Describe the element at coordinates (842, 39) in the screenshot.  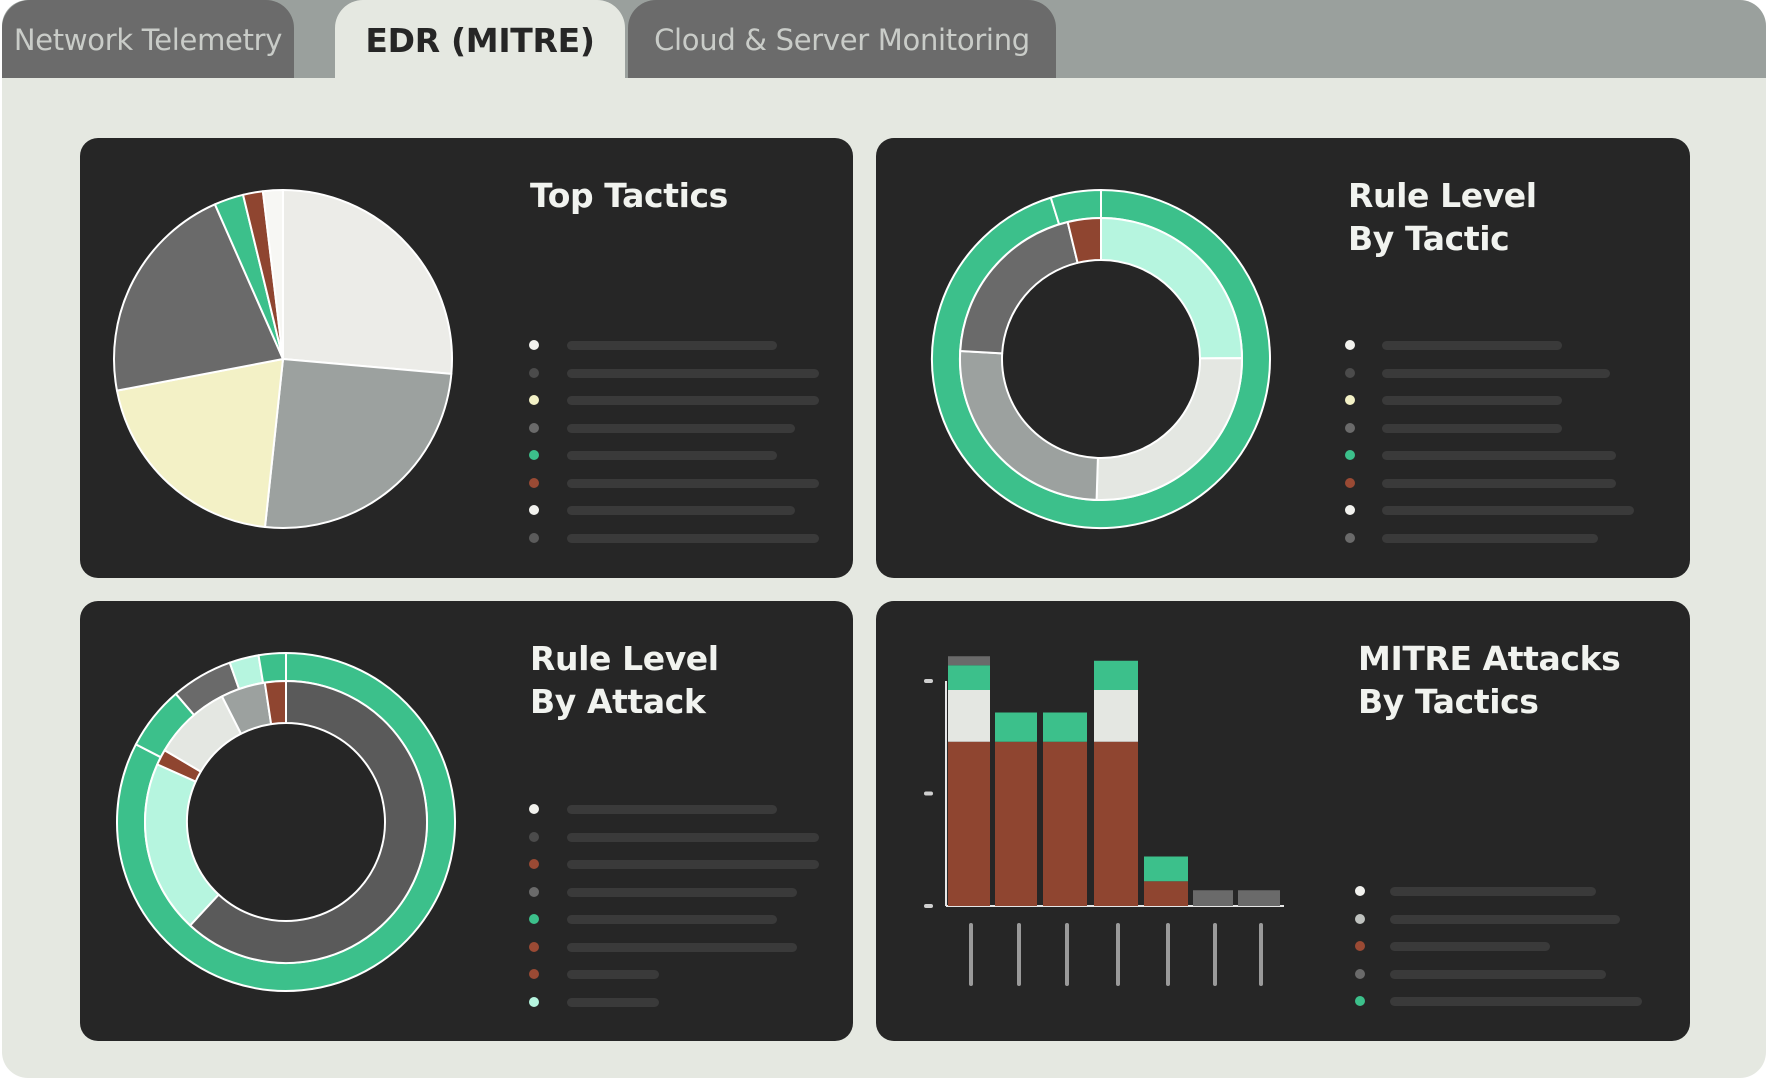
I see `tab-cloud-server-monitoring: Cloud & Server Monitoring` at that location.